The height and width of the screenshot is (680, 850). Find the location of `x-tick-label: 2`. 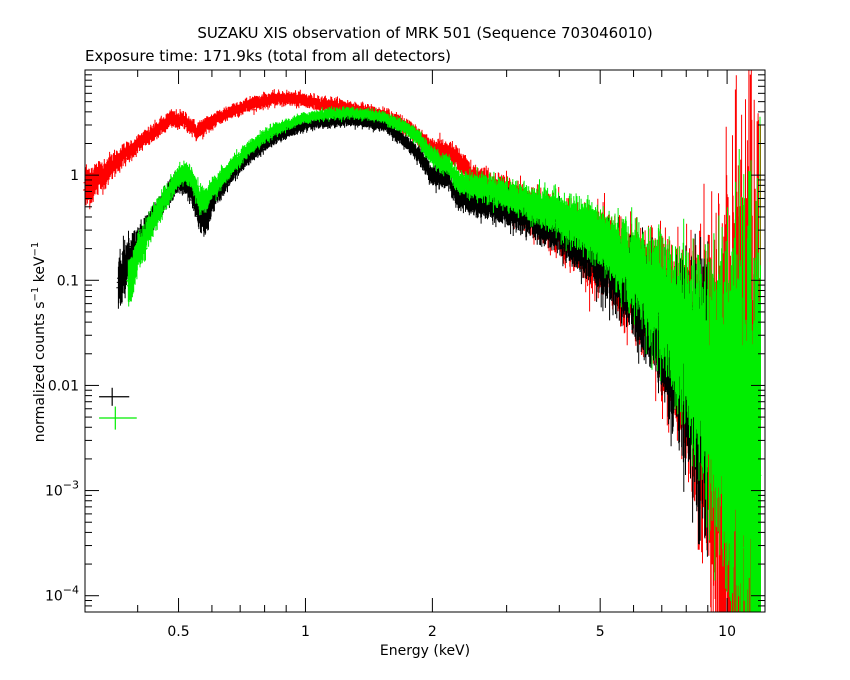

x-tick-label: 2 is located at coordinates (432, 632).